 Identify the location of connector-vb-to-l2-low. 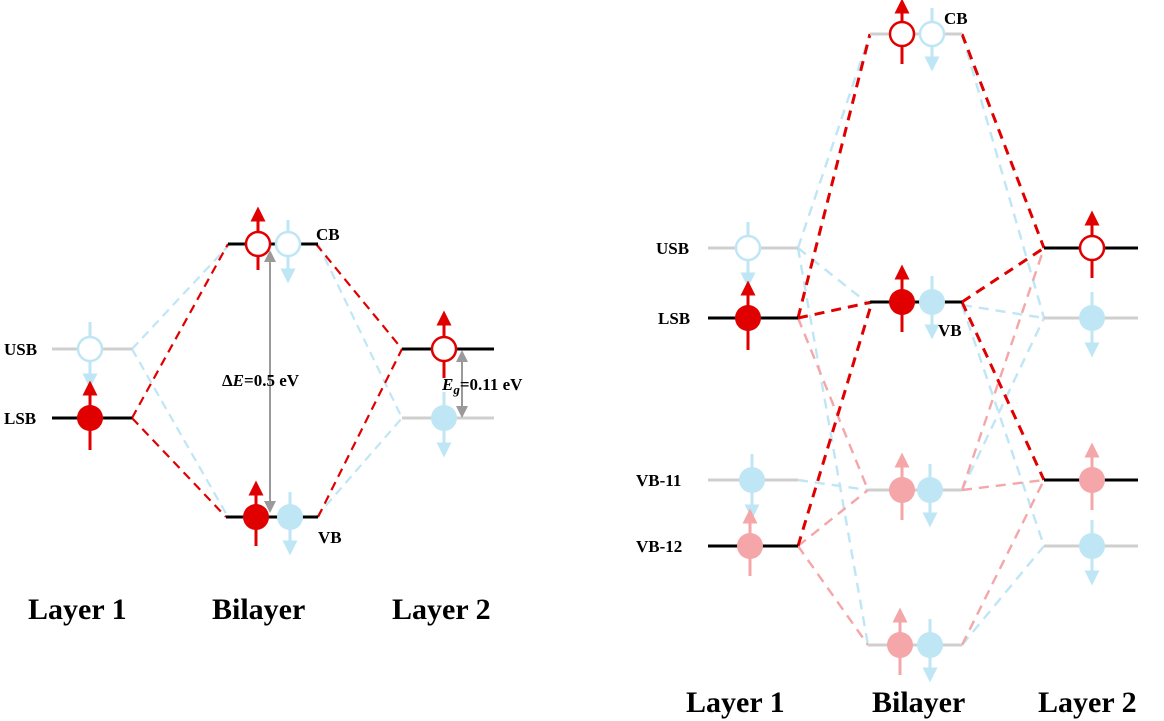
(1003, 311).